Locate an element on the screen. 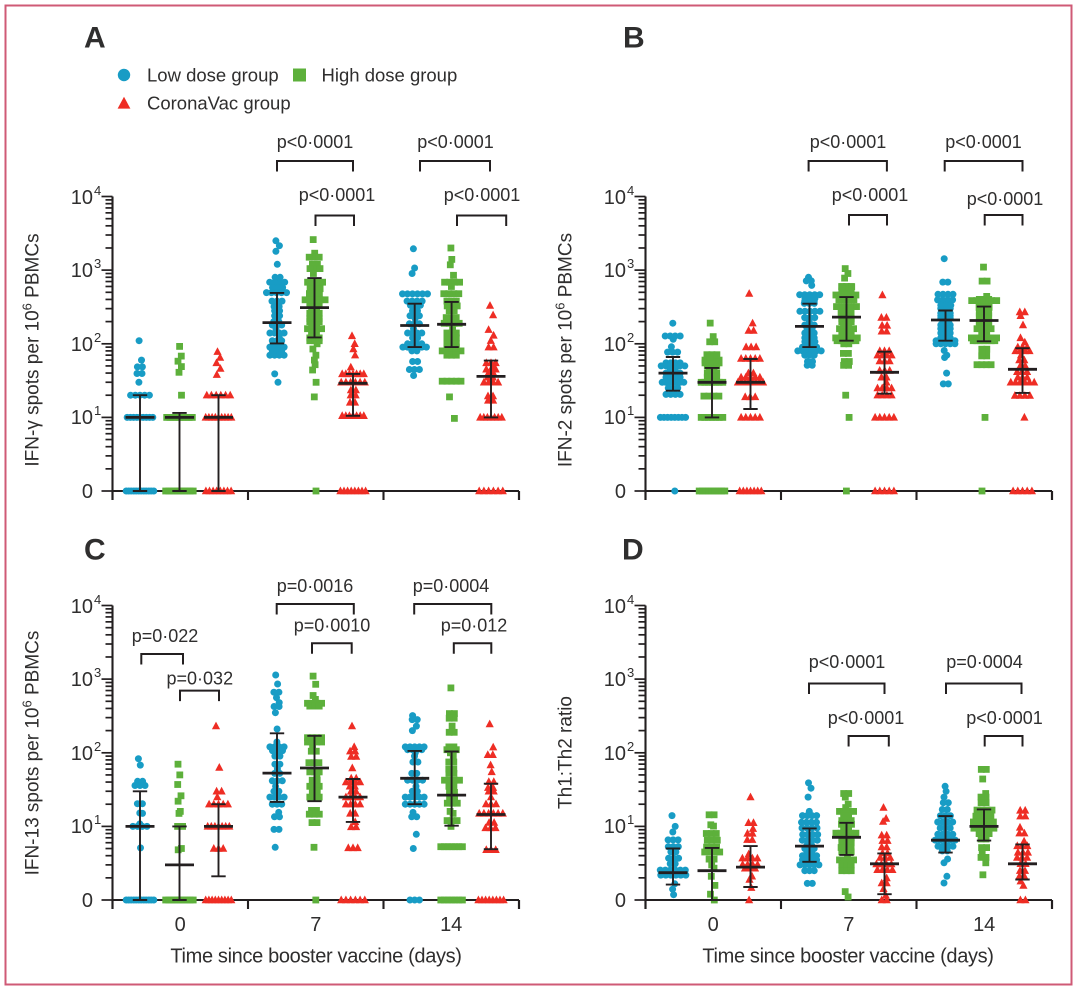 The image size is (1080, 995). svg-text: CoronaVac group is located at coordinates (219, 103).